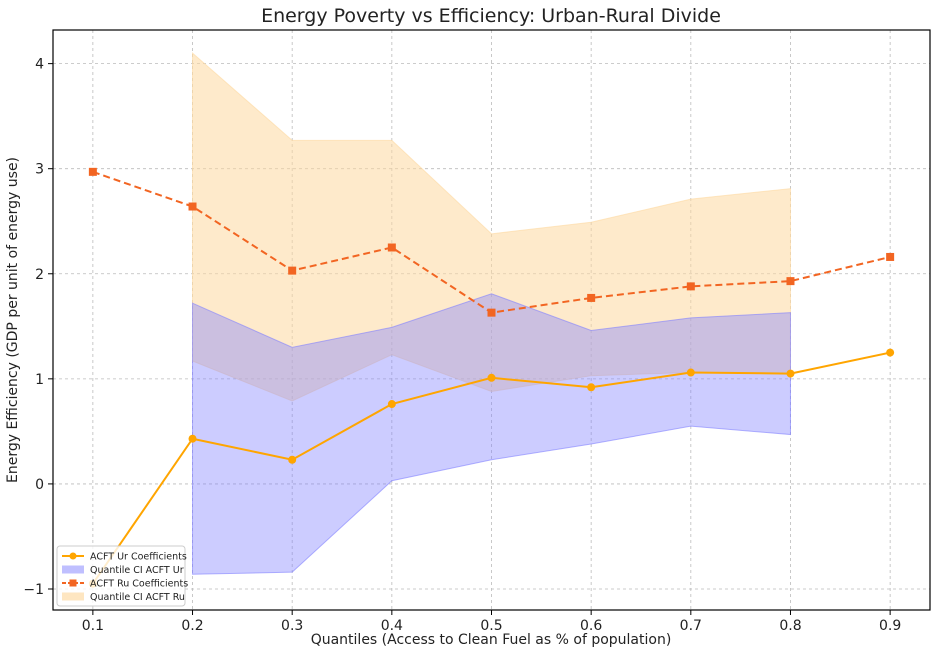  Describe the element at coordinates (39, 380) in the screenshot. I see `y-tick-label: 1` at that location.